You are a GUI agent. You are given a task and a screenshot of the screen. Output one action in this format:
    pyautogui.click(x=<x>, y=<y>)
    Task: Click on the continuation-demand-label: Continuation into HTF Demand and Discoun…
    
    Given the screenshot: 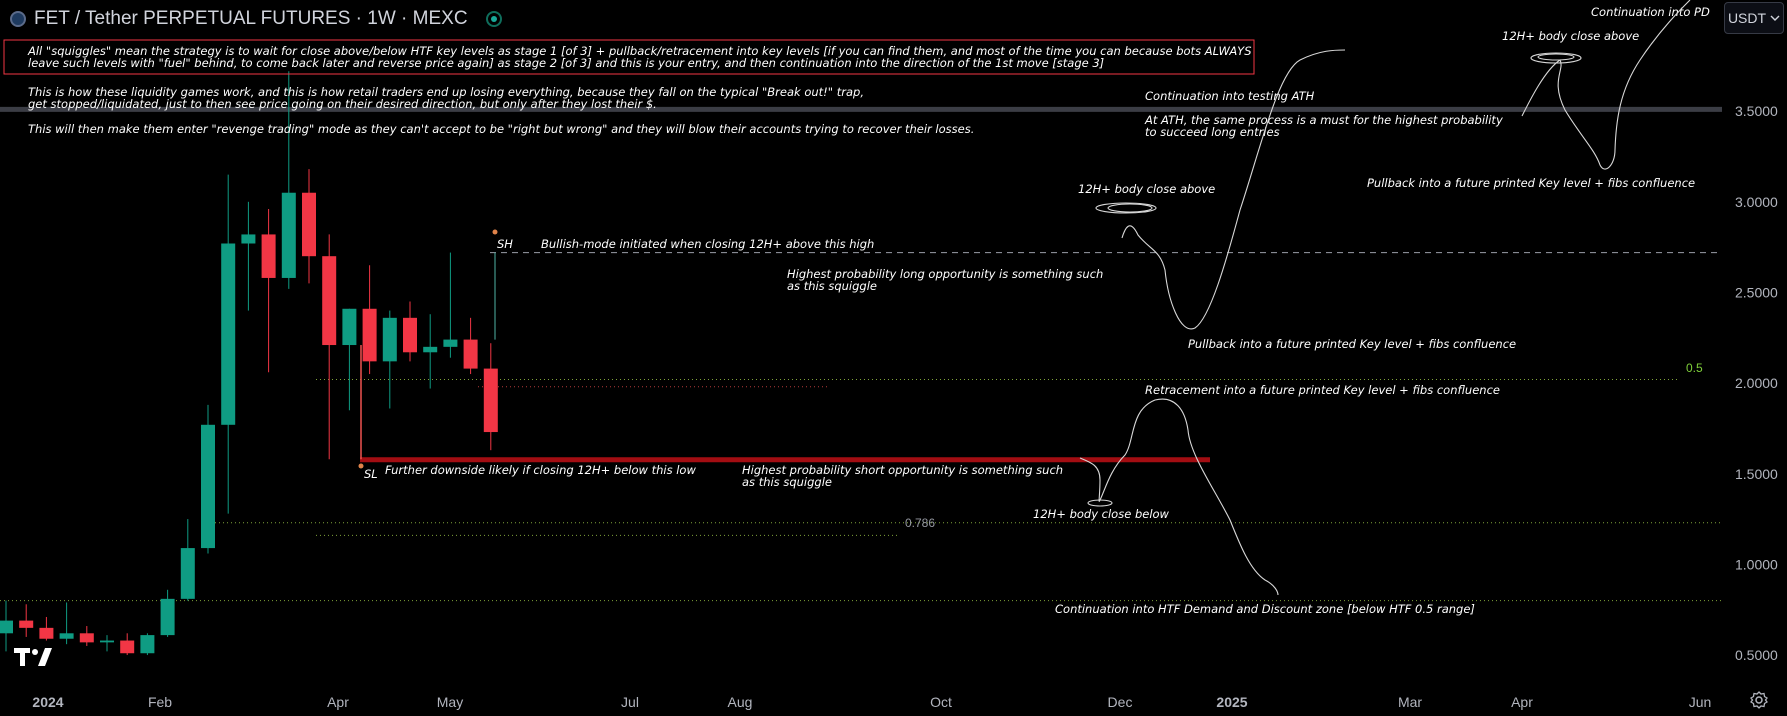 What is the action you would take?
    pyautogui.click(x=1265, y=609)
    